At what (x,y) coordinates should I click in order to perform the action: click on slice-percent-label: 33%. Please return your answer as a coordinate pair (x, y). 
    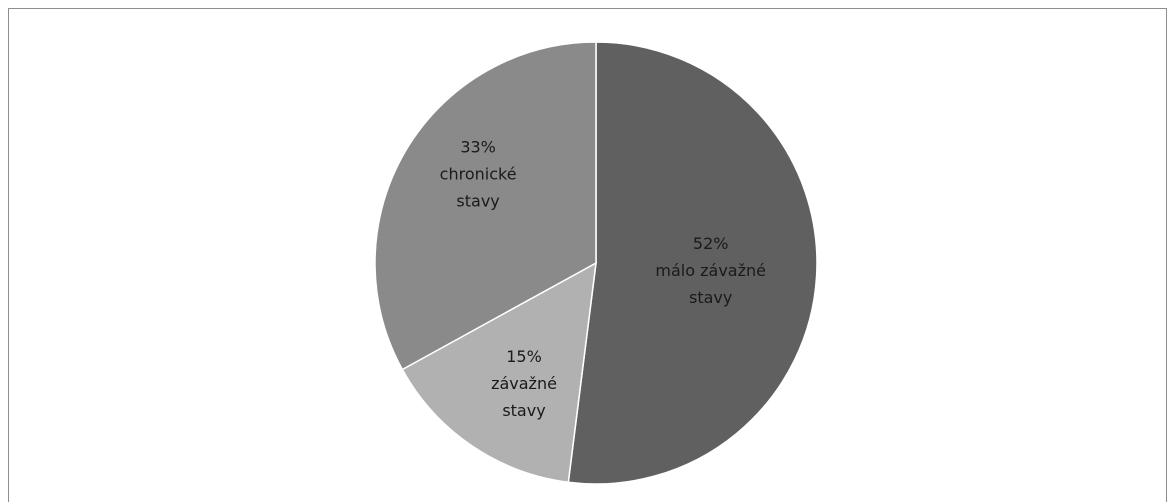
    Looking at the image, I should click on (478, 146).